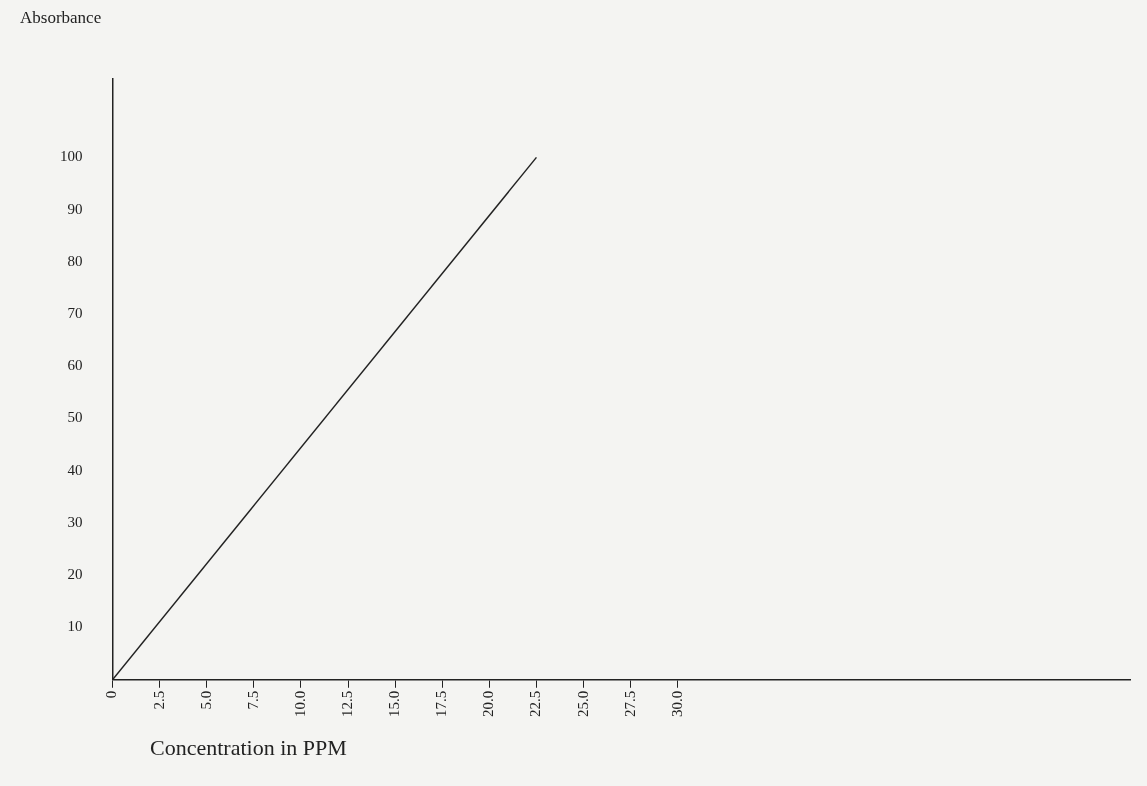 The image size is (1147, 786). I want to click on x-tick-label: 15.0, so click(394, 703).